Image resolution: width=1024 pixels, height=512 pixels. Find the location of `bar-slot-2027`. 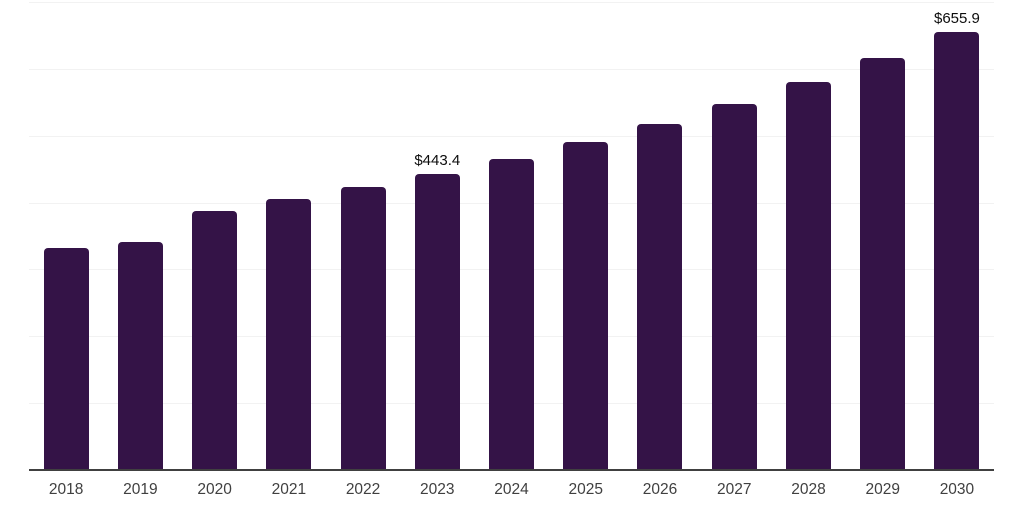

bar-slot-2027 is located at coordinates (734, 236).